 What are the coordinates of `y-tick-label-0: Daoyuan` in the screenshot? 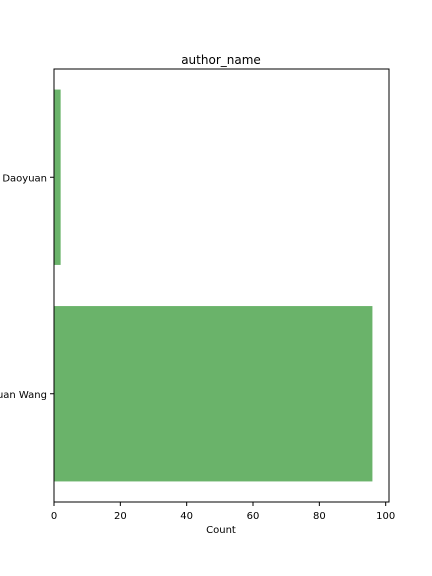 It's located at (24, 178).